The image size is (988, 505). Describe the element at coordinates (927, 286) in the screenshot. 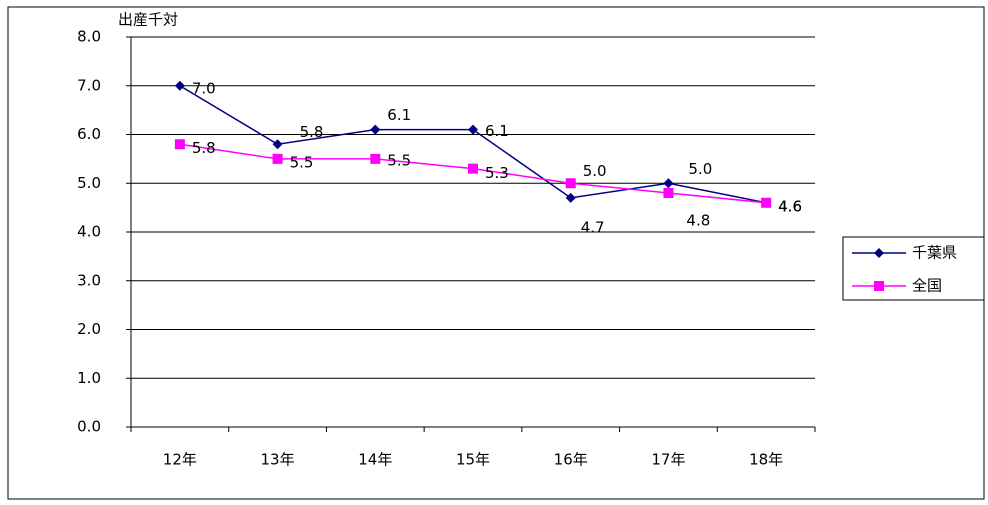

I see `legend-label: 全国` at that location.